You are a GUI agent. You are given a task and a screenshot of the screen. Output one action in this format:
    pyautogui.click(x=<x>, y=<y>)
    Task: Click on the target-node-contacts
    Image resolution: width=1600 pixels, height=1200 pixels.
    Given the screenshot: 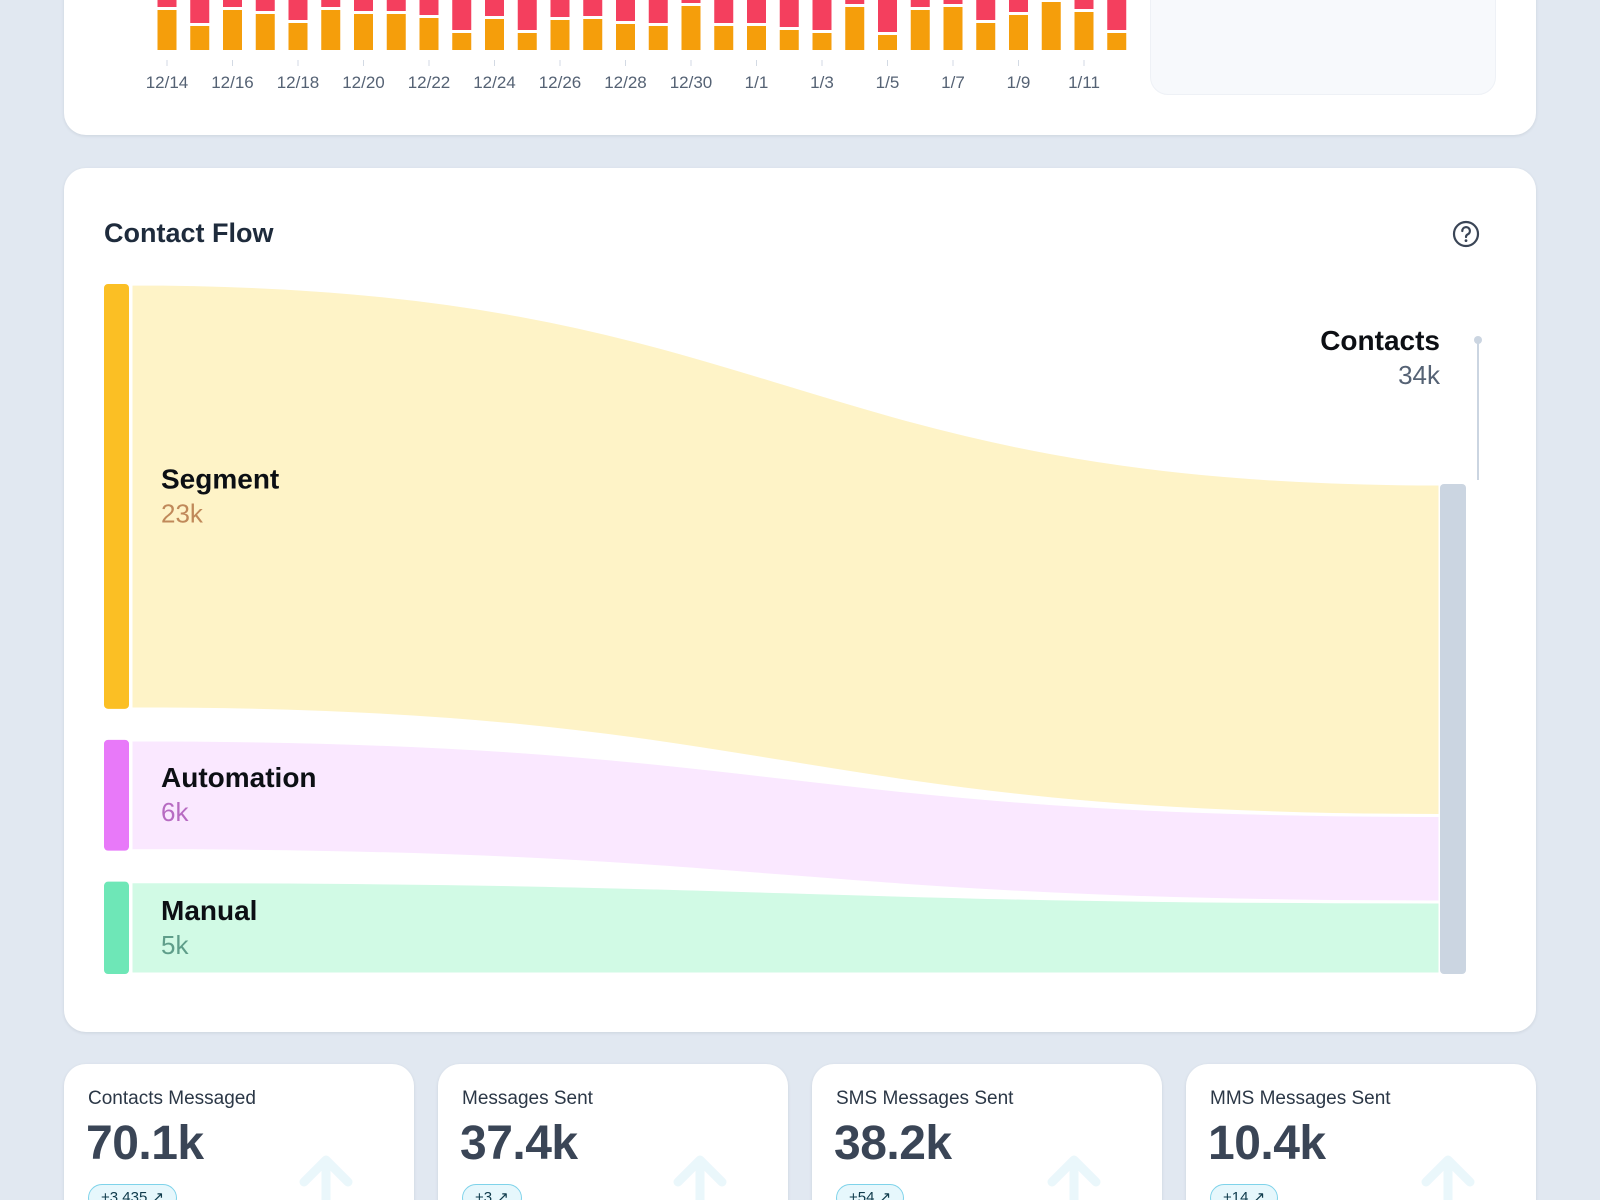 What is the action you would take?
    pyautogui.click(x=1453, y=729)
    